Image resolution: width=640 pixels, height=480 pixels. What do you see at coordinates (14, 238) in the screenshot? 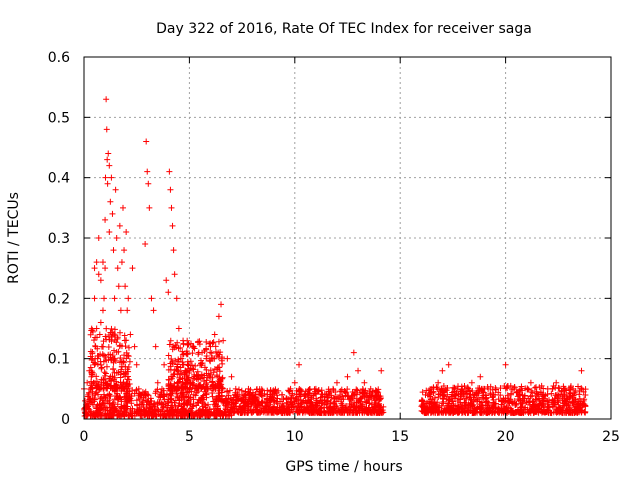
I see `y-axis-label: ROTI / TECUs` at bounding box center [14, 238].